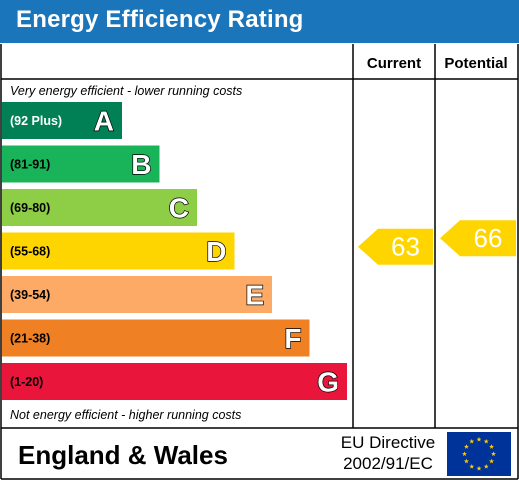  Describe the element at coordinates (26, 382) in the screenshot. I see `band-range-label: (1-20)` at that location.